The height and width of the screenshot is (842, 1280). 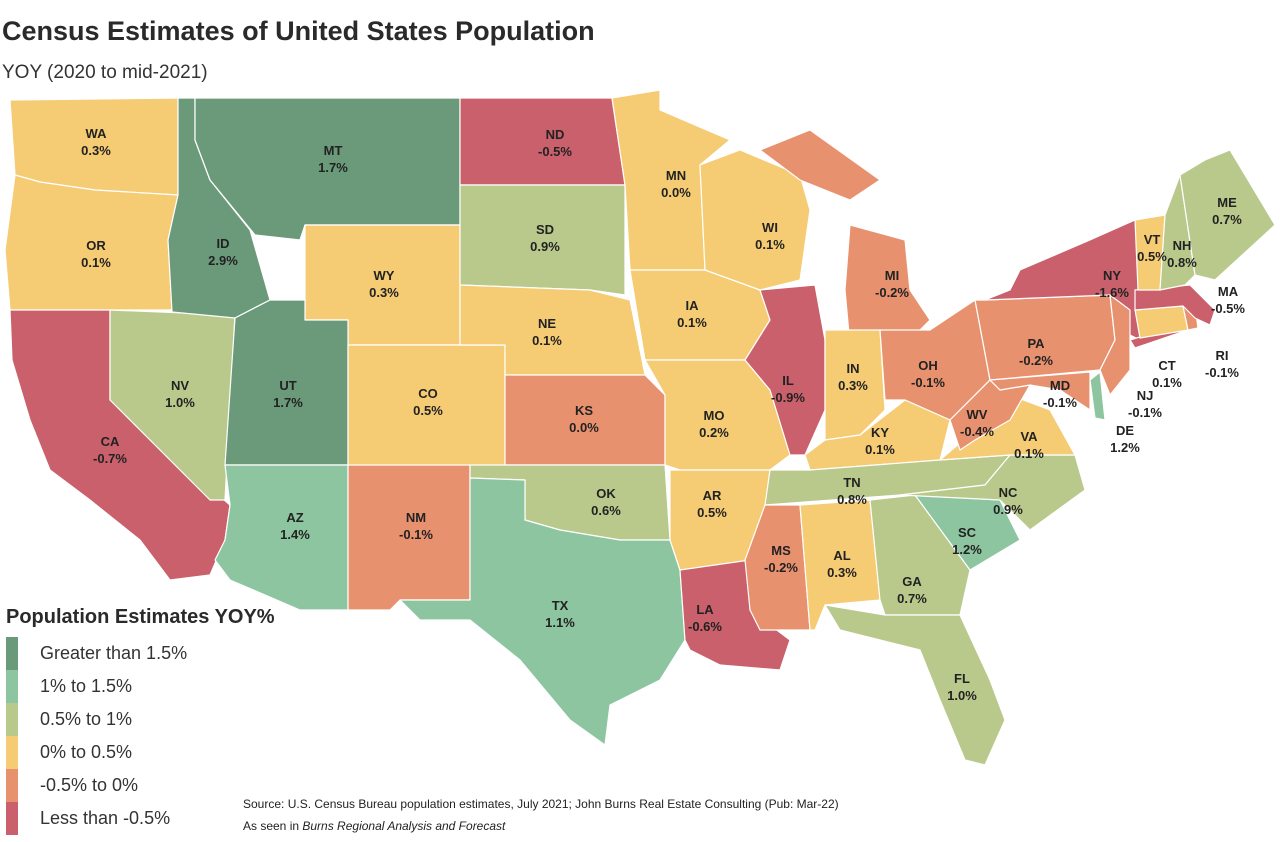 I want to click on state-sd, so click(x=542, y=240).